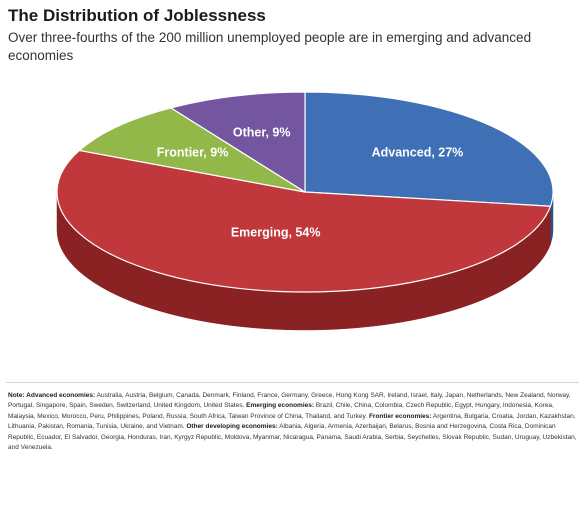 The width and height of the screenshot is (585, 518). I want to click on pie-label-advanced: Advanced, 27%, so click(418, 153).